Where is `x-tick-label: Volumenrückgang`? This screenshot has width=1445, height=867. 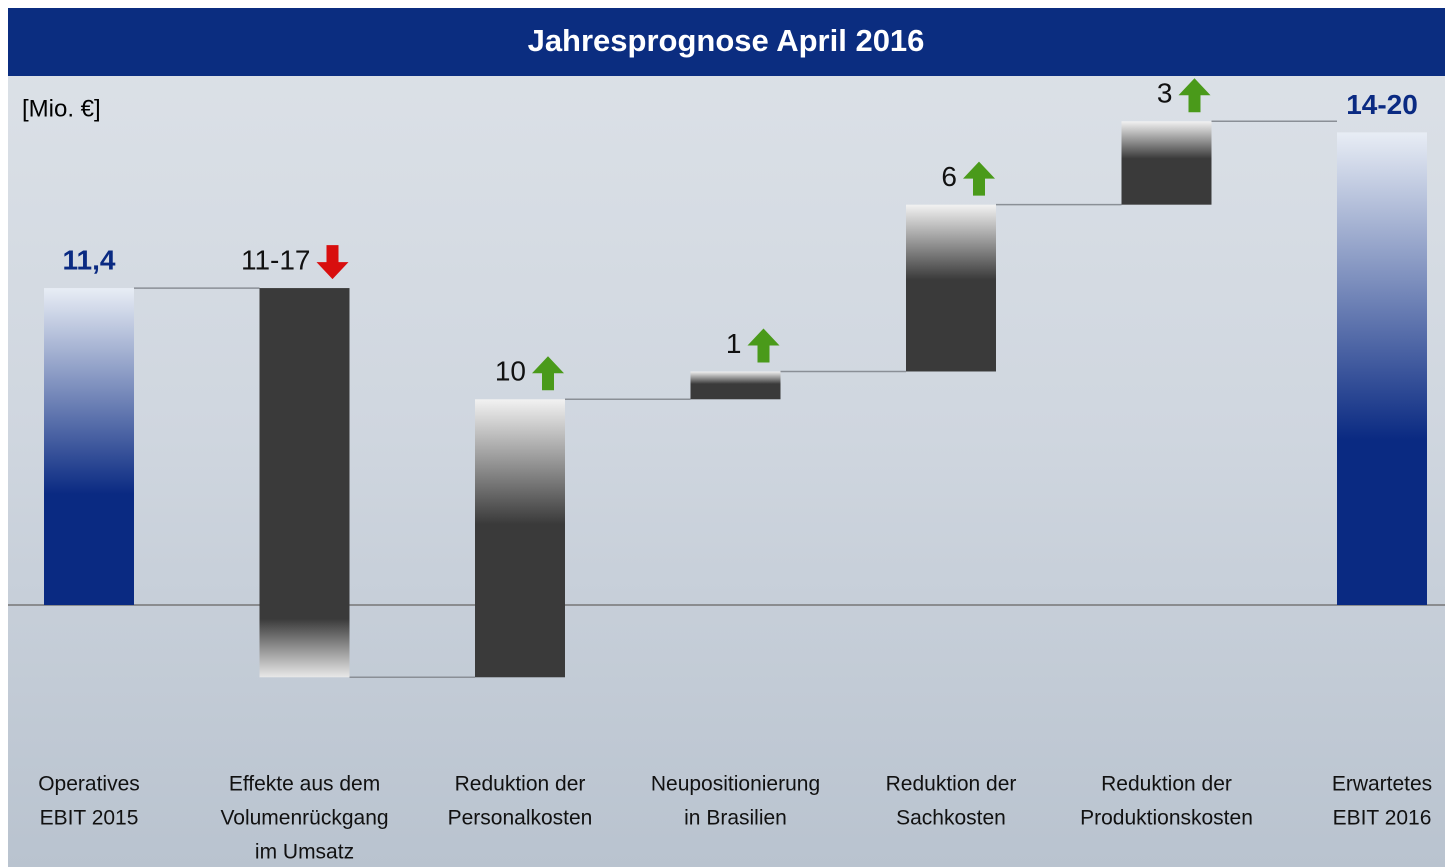 x-tick-label: Volumenrückgang is located at coordinates (304, 818).